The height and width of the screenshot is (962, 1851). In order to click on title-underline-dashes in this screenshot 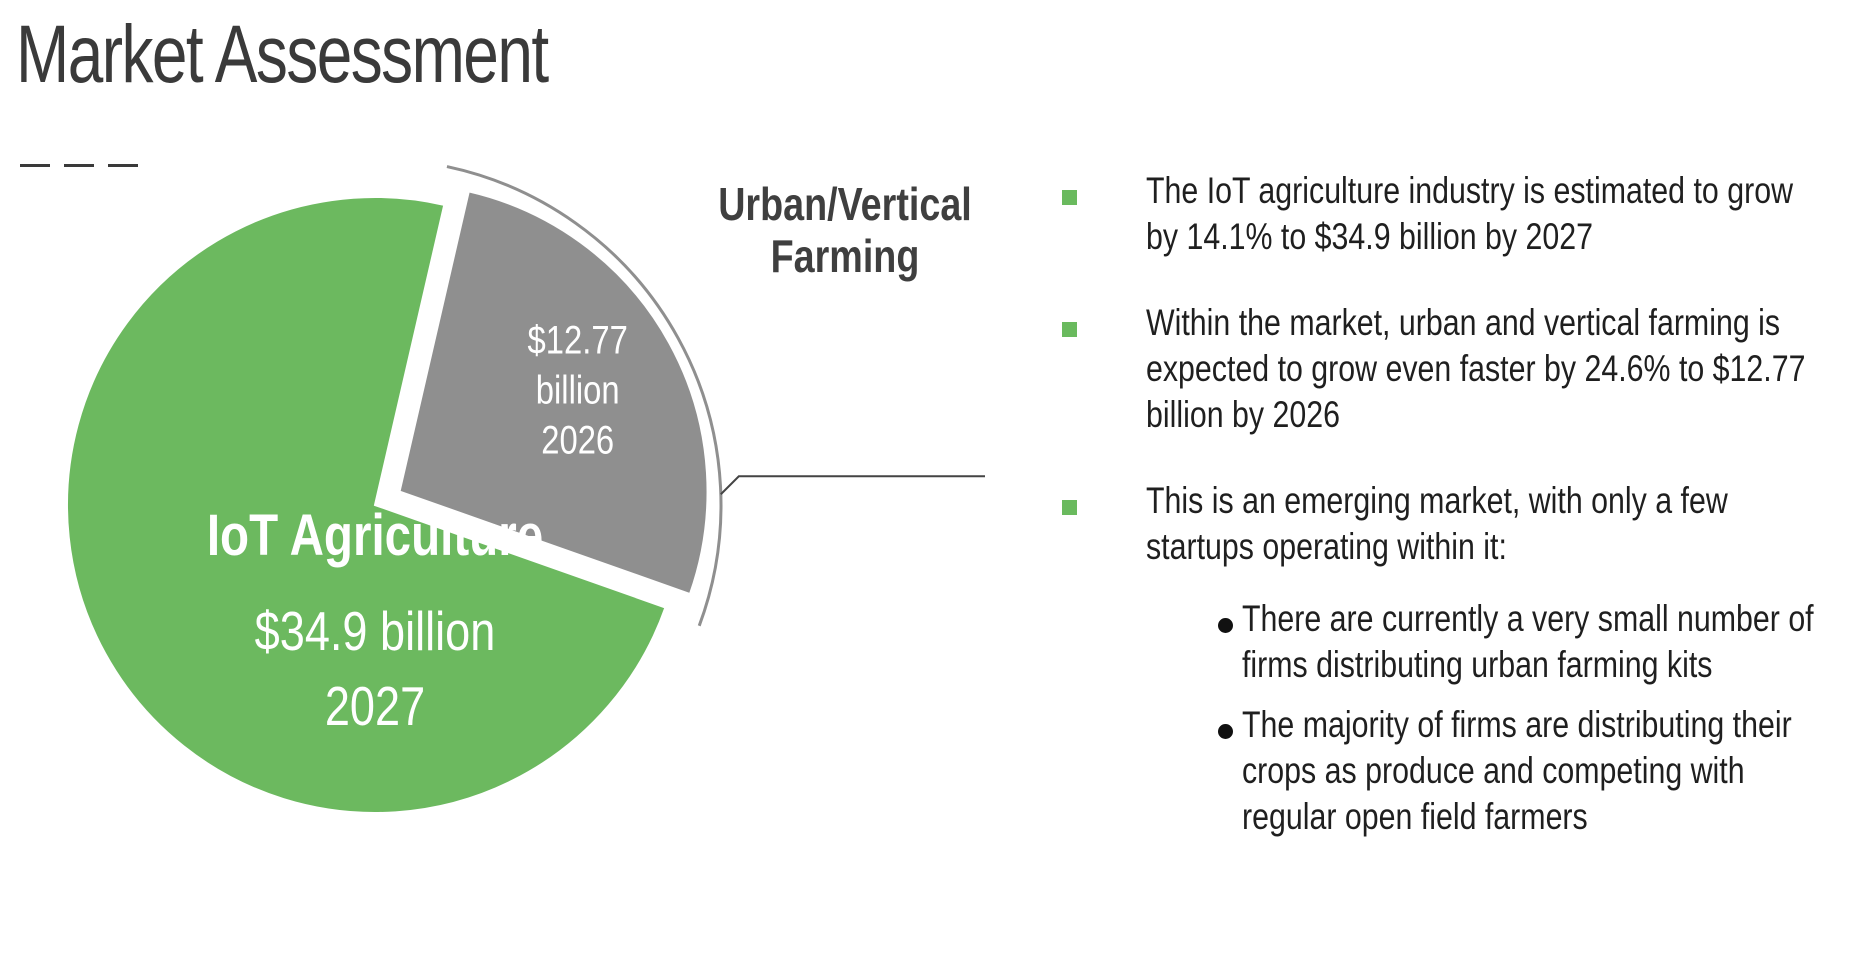, I will do `click(79, 165)`.